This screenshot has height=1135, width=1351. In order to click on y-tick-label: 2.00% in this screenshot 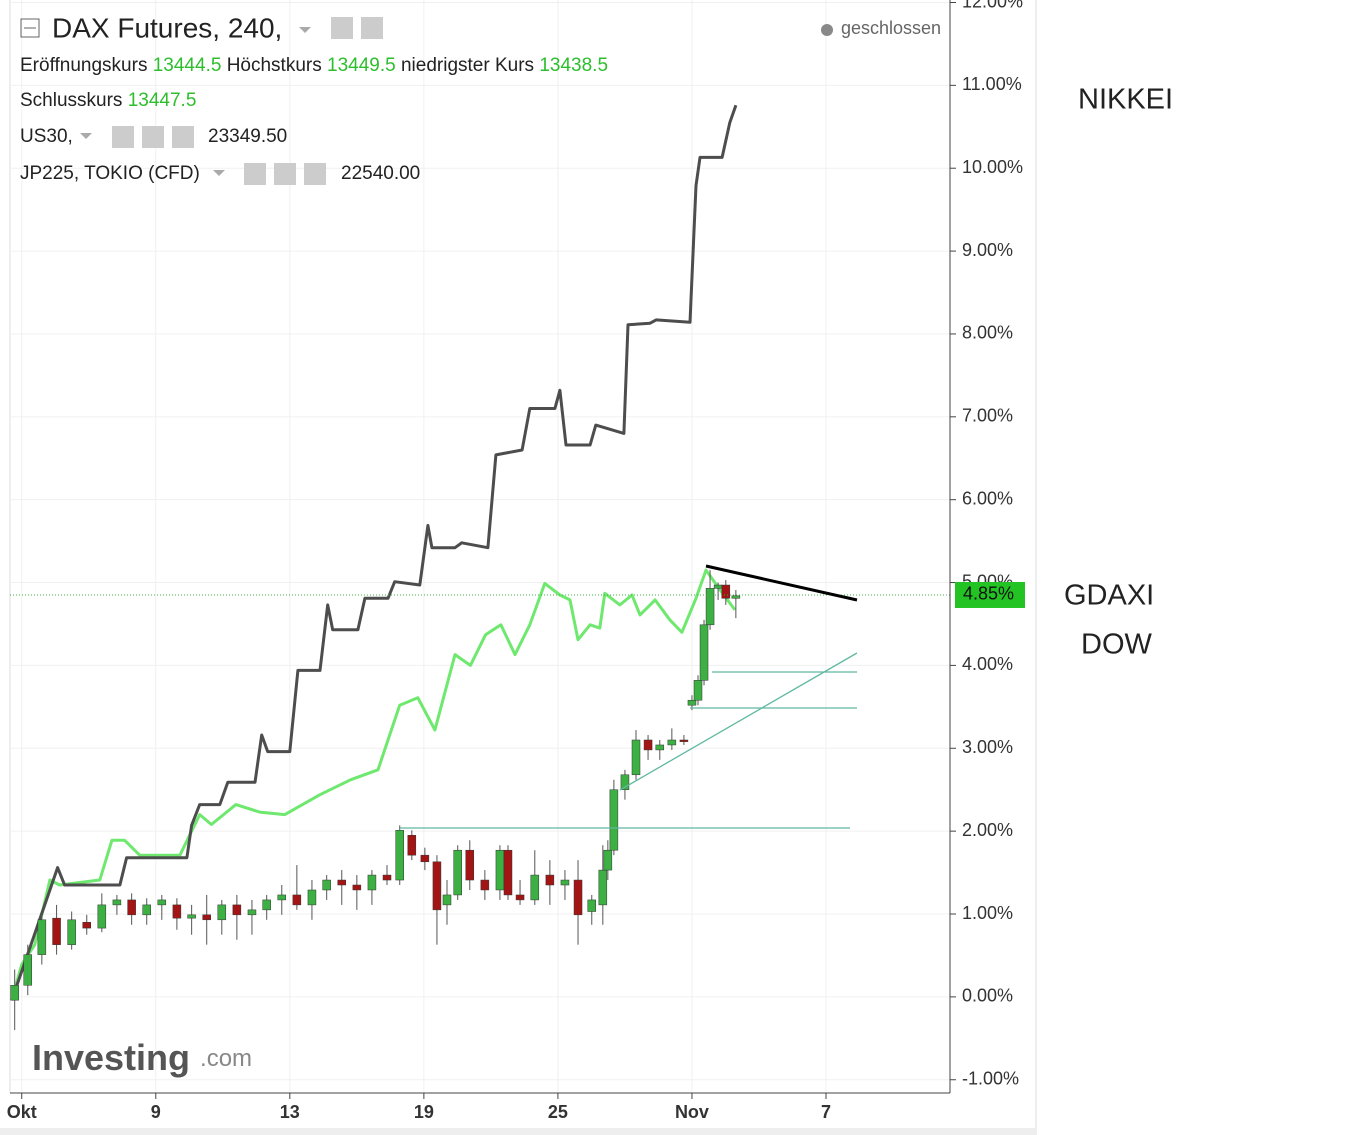, I will do `click(987, 830)`.